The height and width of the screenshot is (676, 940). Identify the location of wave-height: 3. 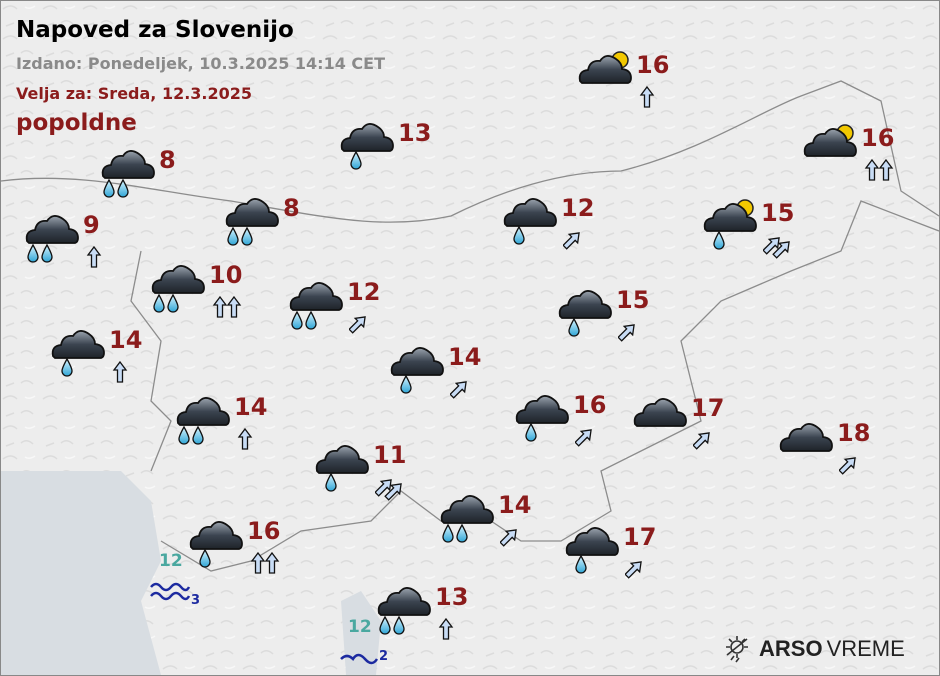
(196, 600).